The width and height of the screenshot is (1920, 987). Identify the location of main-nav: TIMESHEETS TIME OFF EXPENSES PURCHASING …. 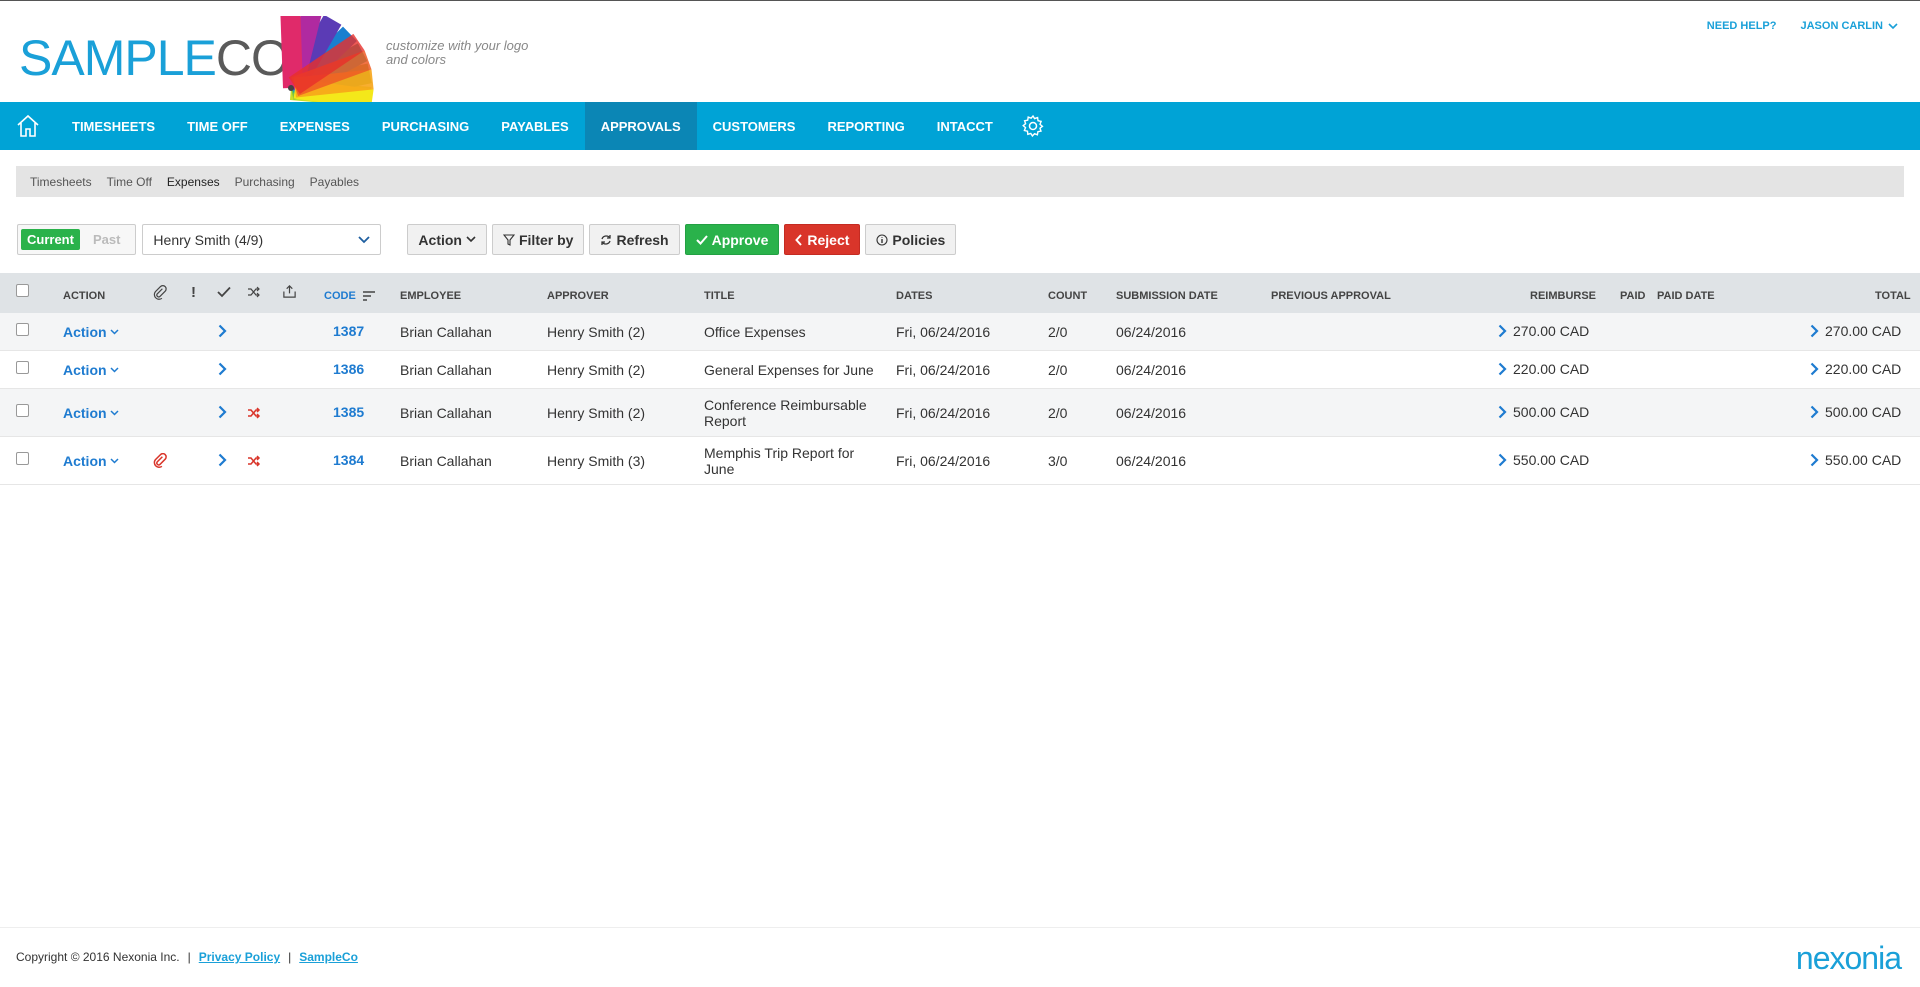
(960, 126).